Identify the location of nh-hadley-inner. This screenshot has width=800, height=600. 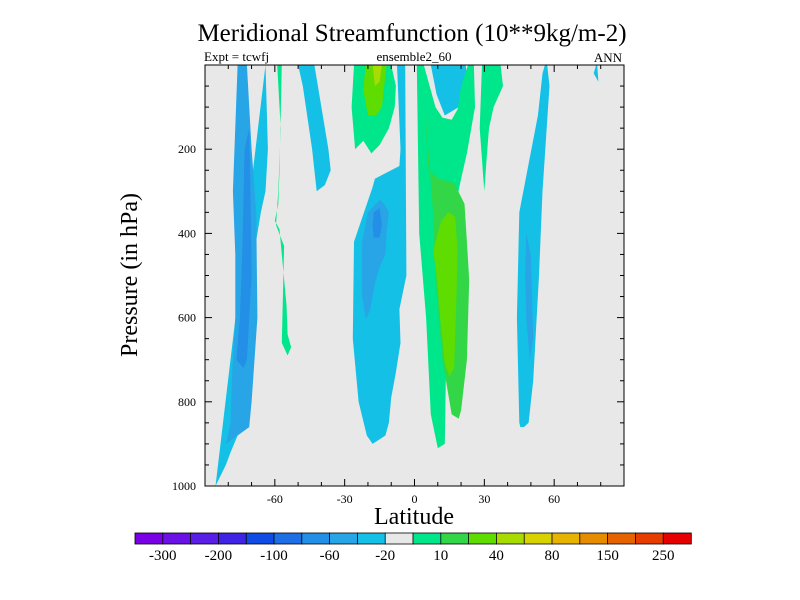
(445, 294).